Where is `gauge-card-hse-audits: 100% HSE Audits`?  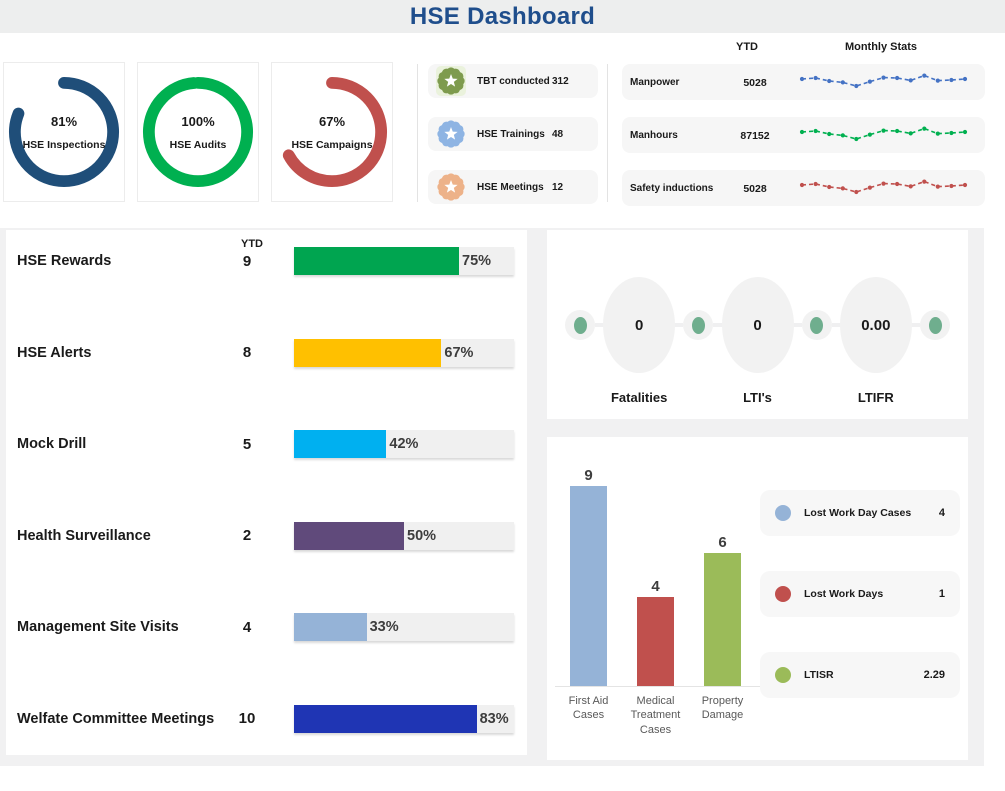
gauge-card-hse-audits: 100% HSE Audits is located at coordinates (198, 132).